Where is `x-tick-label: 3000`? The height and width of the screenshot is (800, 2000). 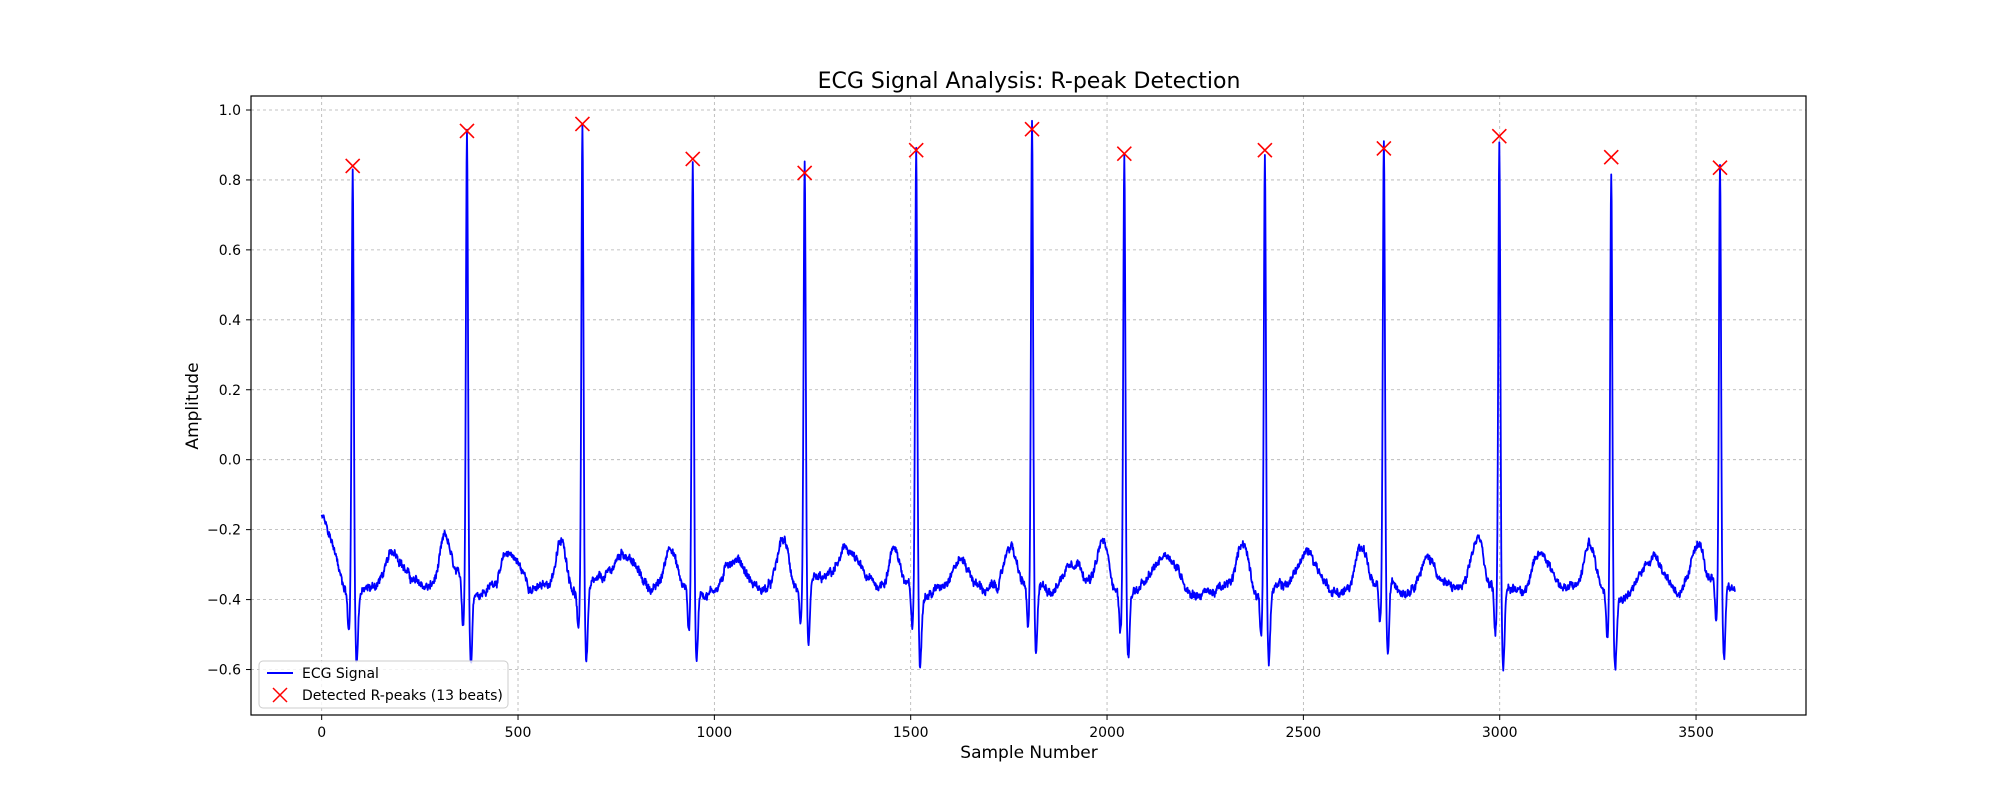
x-tick-label: 3000 is located at coordinates (1500, 733).